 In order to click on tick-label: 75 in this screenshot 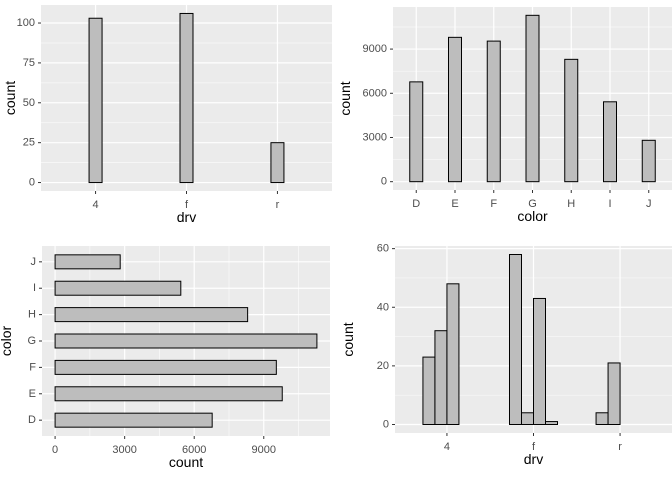, I will do `click(29, 63)`.